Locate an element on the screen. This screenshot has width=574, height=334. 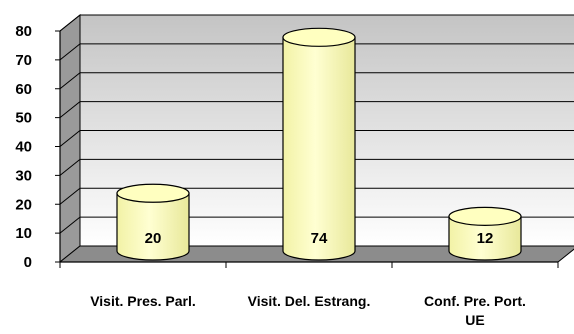
x-category-label: Conf. Pre. Port. is located at coordinates (475, 301).